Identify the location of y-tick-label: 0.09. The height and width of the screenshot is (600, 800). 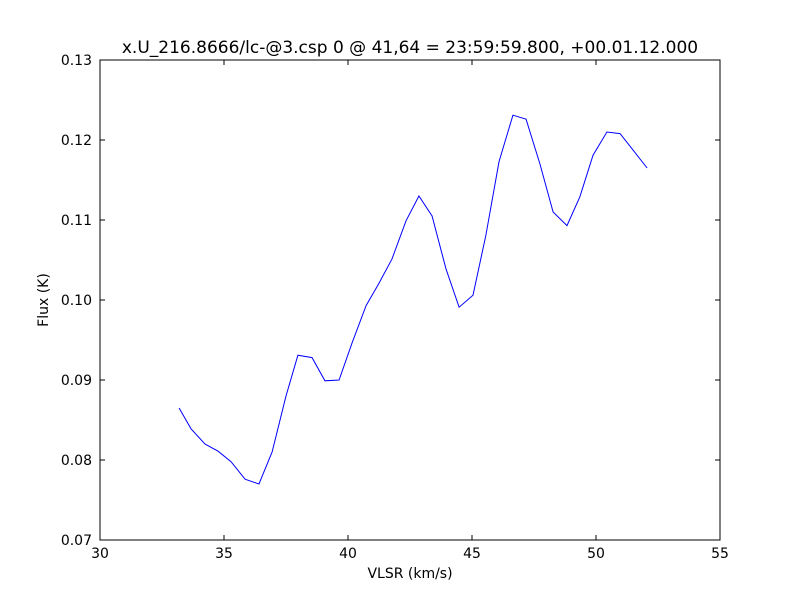
(76, 381).